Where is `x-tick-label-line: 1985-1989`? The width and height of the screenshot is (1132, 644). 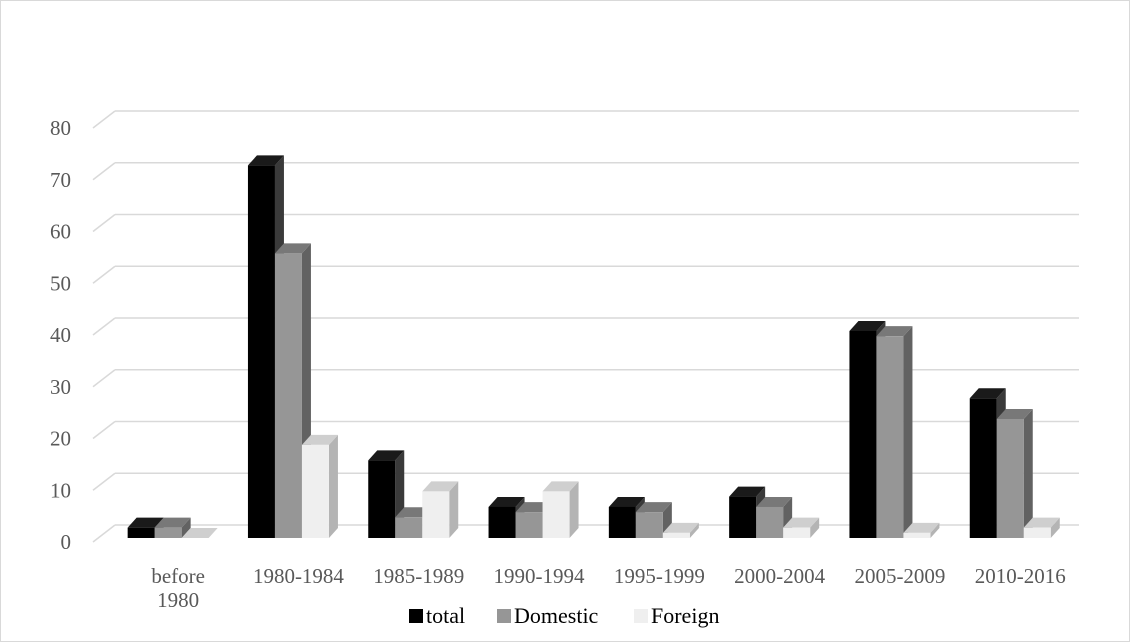 x-tick-label-line: 1985-1989 is located at coordinates (418, 576).